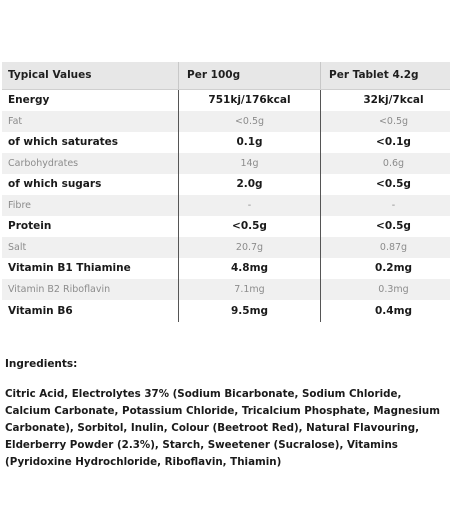 The width and height of the screenshot is (450, 524). What do you see at coordinates (249, 142) in the screenshot?
I see `per-100g-value: 0.1g` at bounding box center [249, 142].